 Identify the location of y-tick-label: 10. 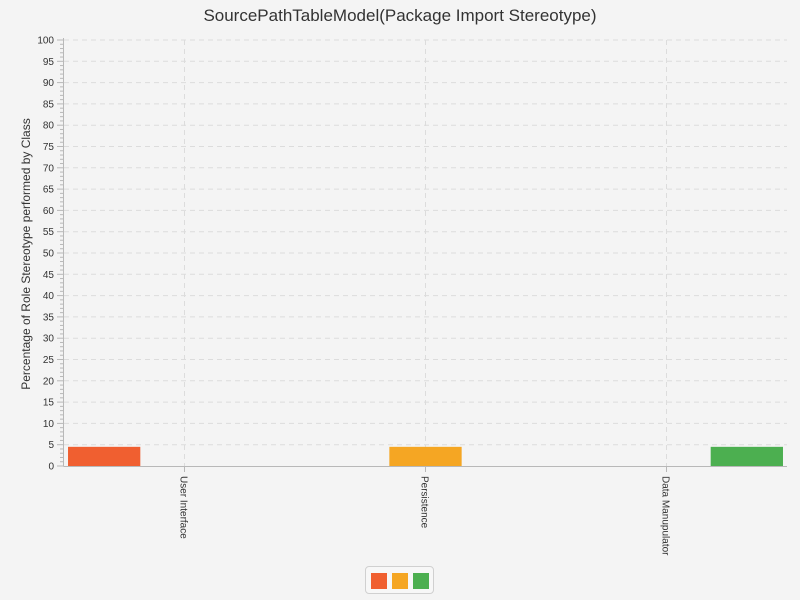
(49, 424).